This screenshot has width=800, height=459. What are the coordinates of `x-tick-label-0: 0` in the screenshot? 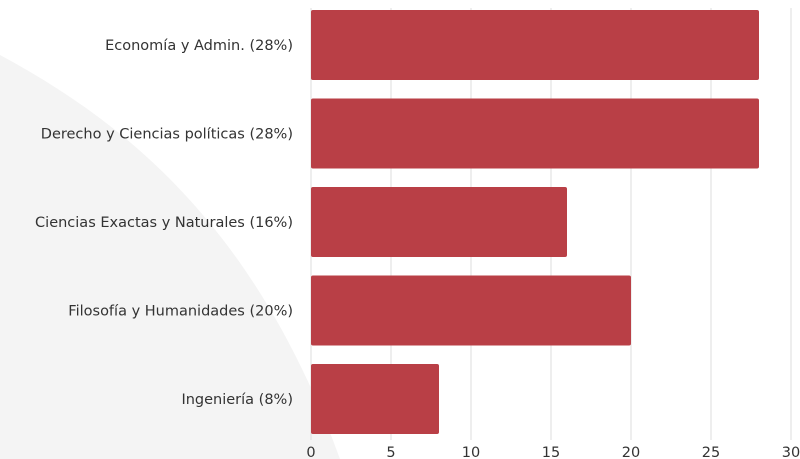 It's located at (310, 452).